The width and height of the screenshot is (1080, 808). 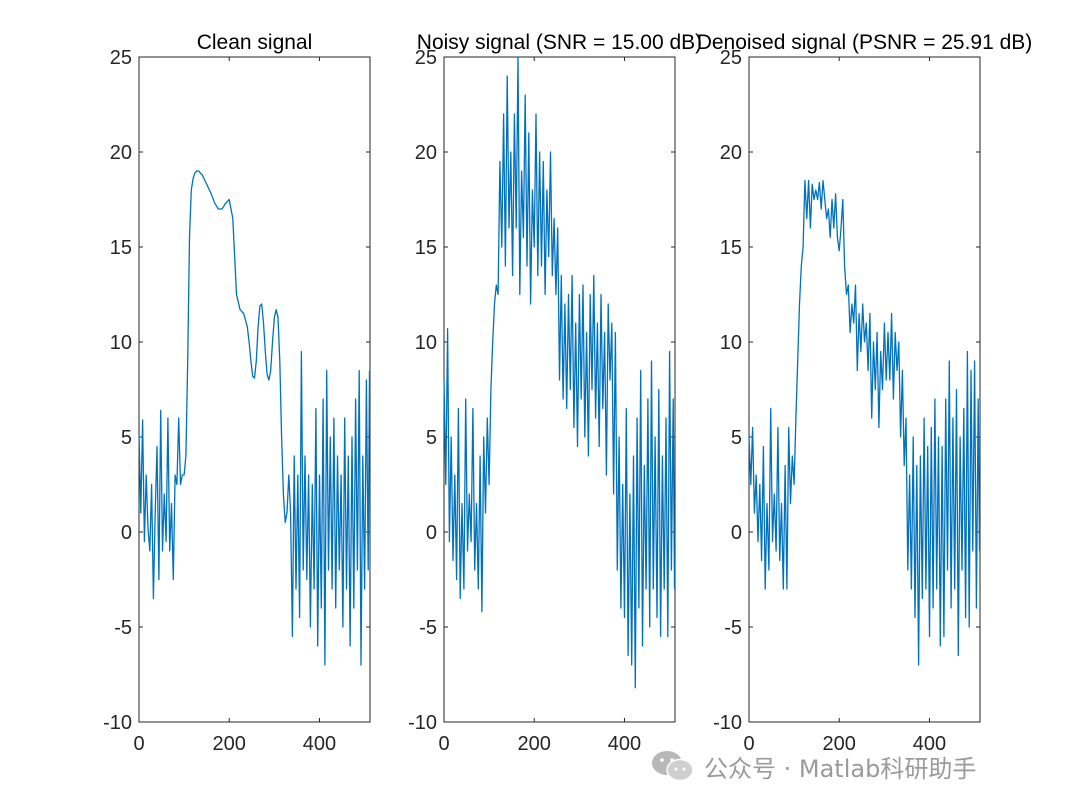 I want to click on chart-title: Denoised signal (PSNR = 25.91 dB), so click(x=865, y=42).